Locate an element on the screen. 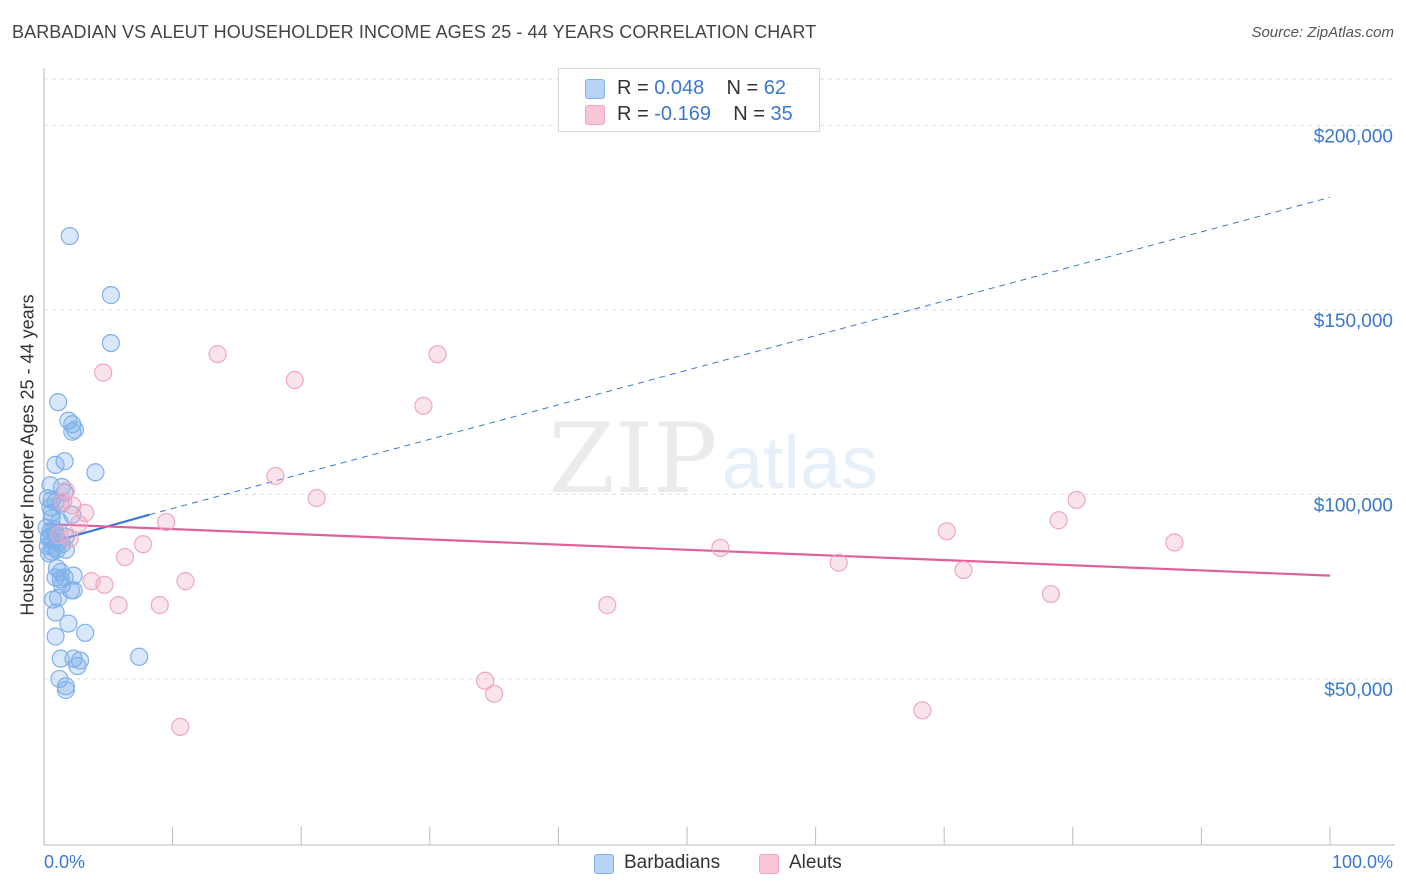 The image size is (1406, 892). y-tick-label: $200,000 is located at coordinates (1353, 136).